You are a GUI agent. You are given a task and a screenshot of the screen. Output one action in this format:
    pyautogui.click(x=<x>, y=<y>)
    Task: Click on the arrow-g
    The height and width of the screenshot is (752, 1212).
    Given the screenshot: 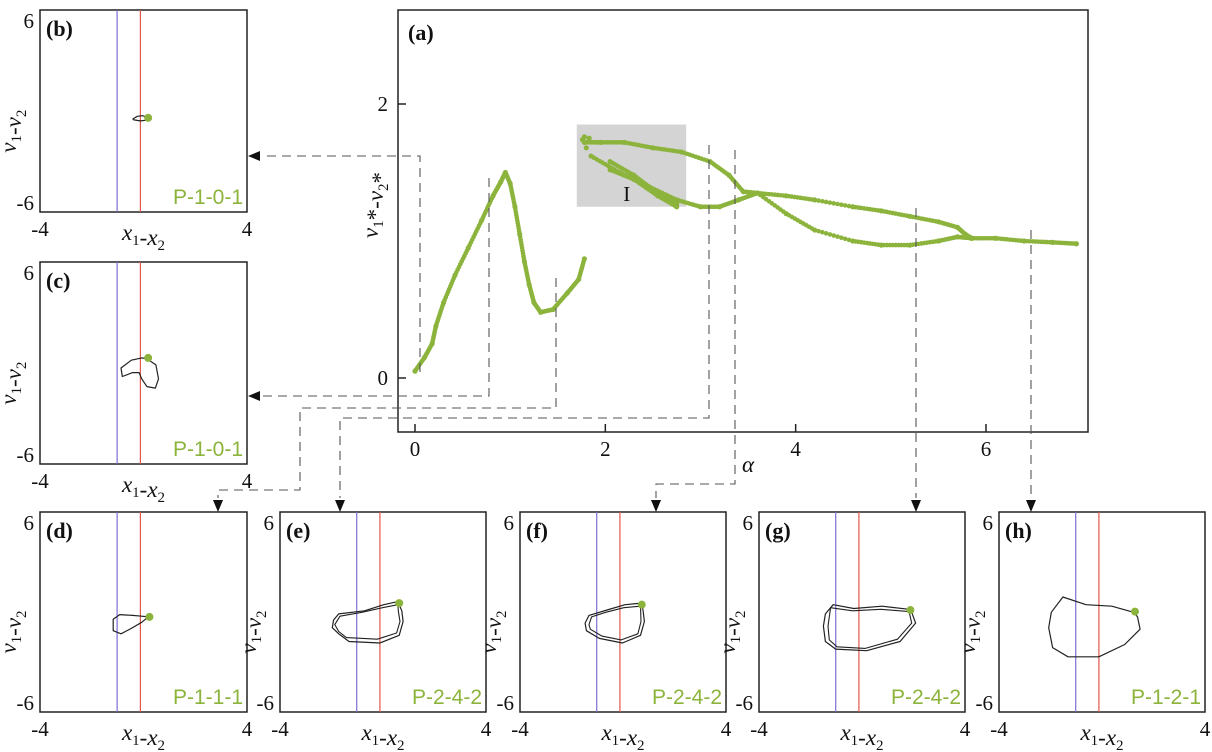 What is the action you would take?
    pyautogui.click(x=916, y=506)
    